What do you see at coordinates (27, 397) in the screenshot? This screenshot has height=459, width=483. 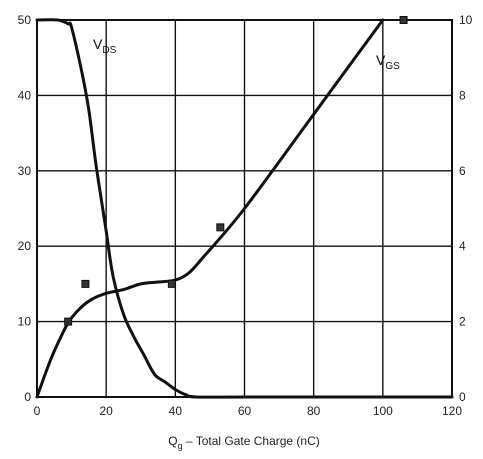 I see `y-left-tick-label: 0` at bounding box center [27, 397].